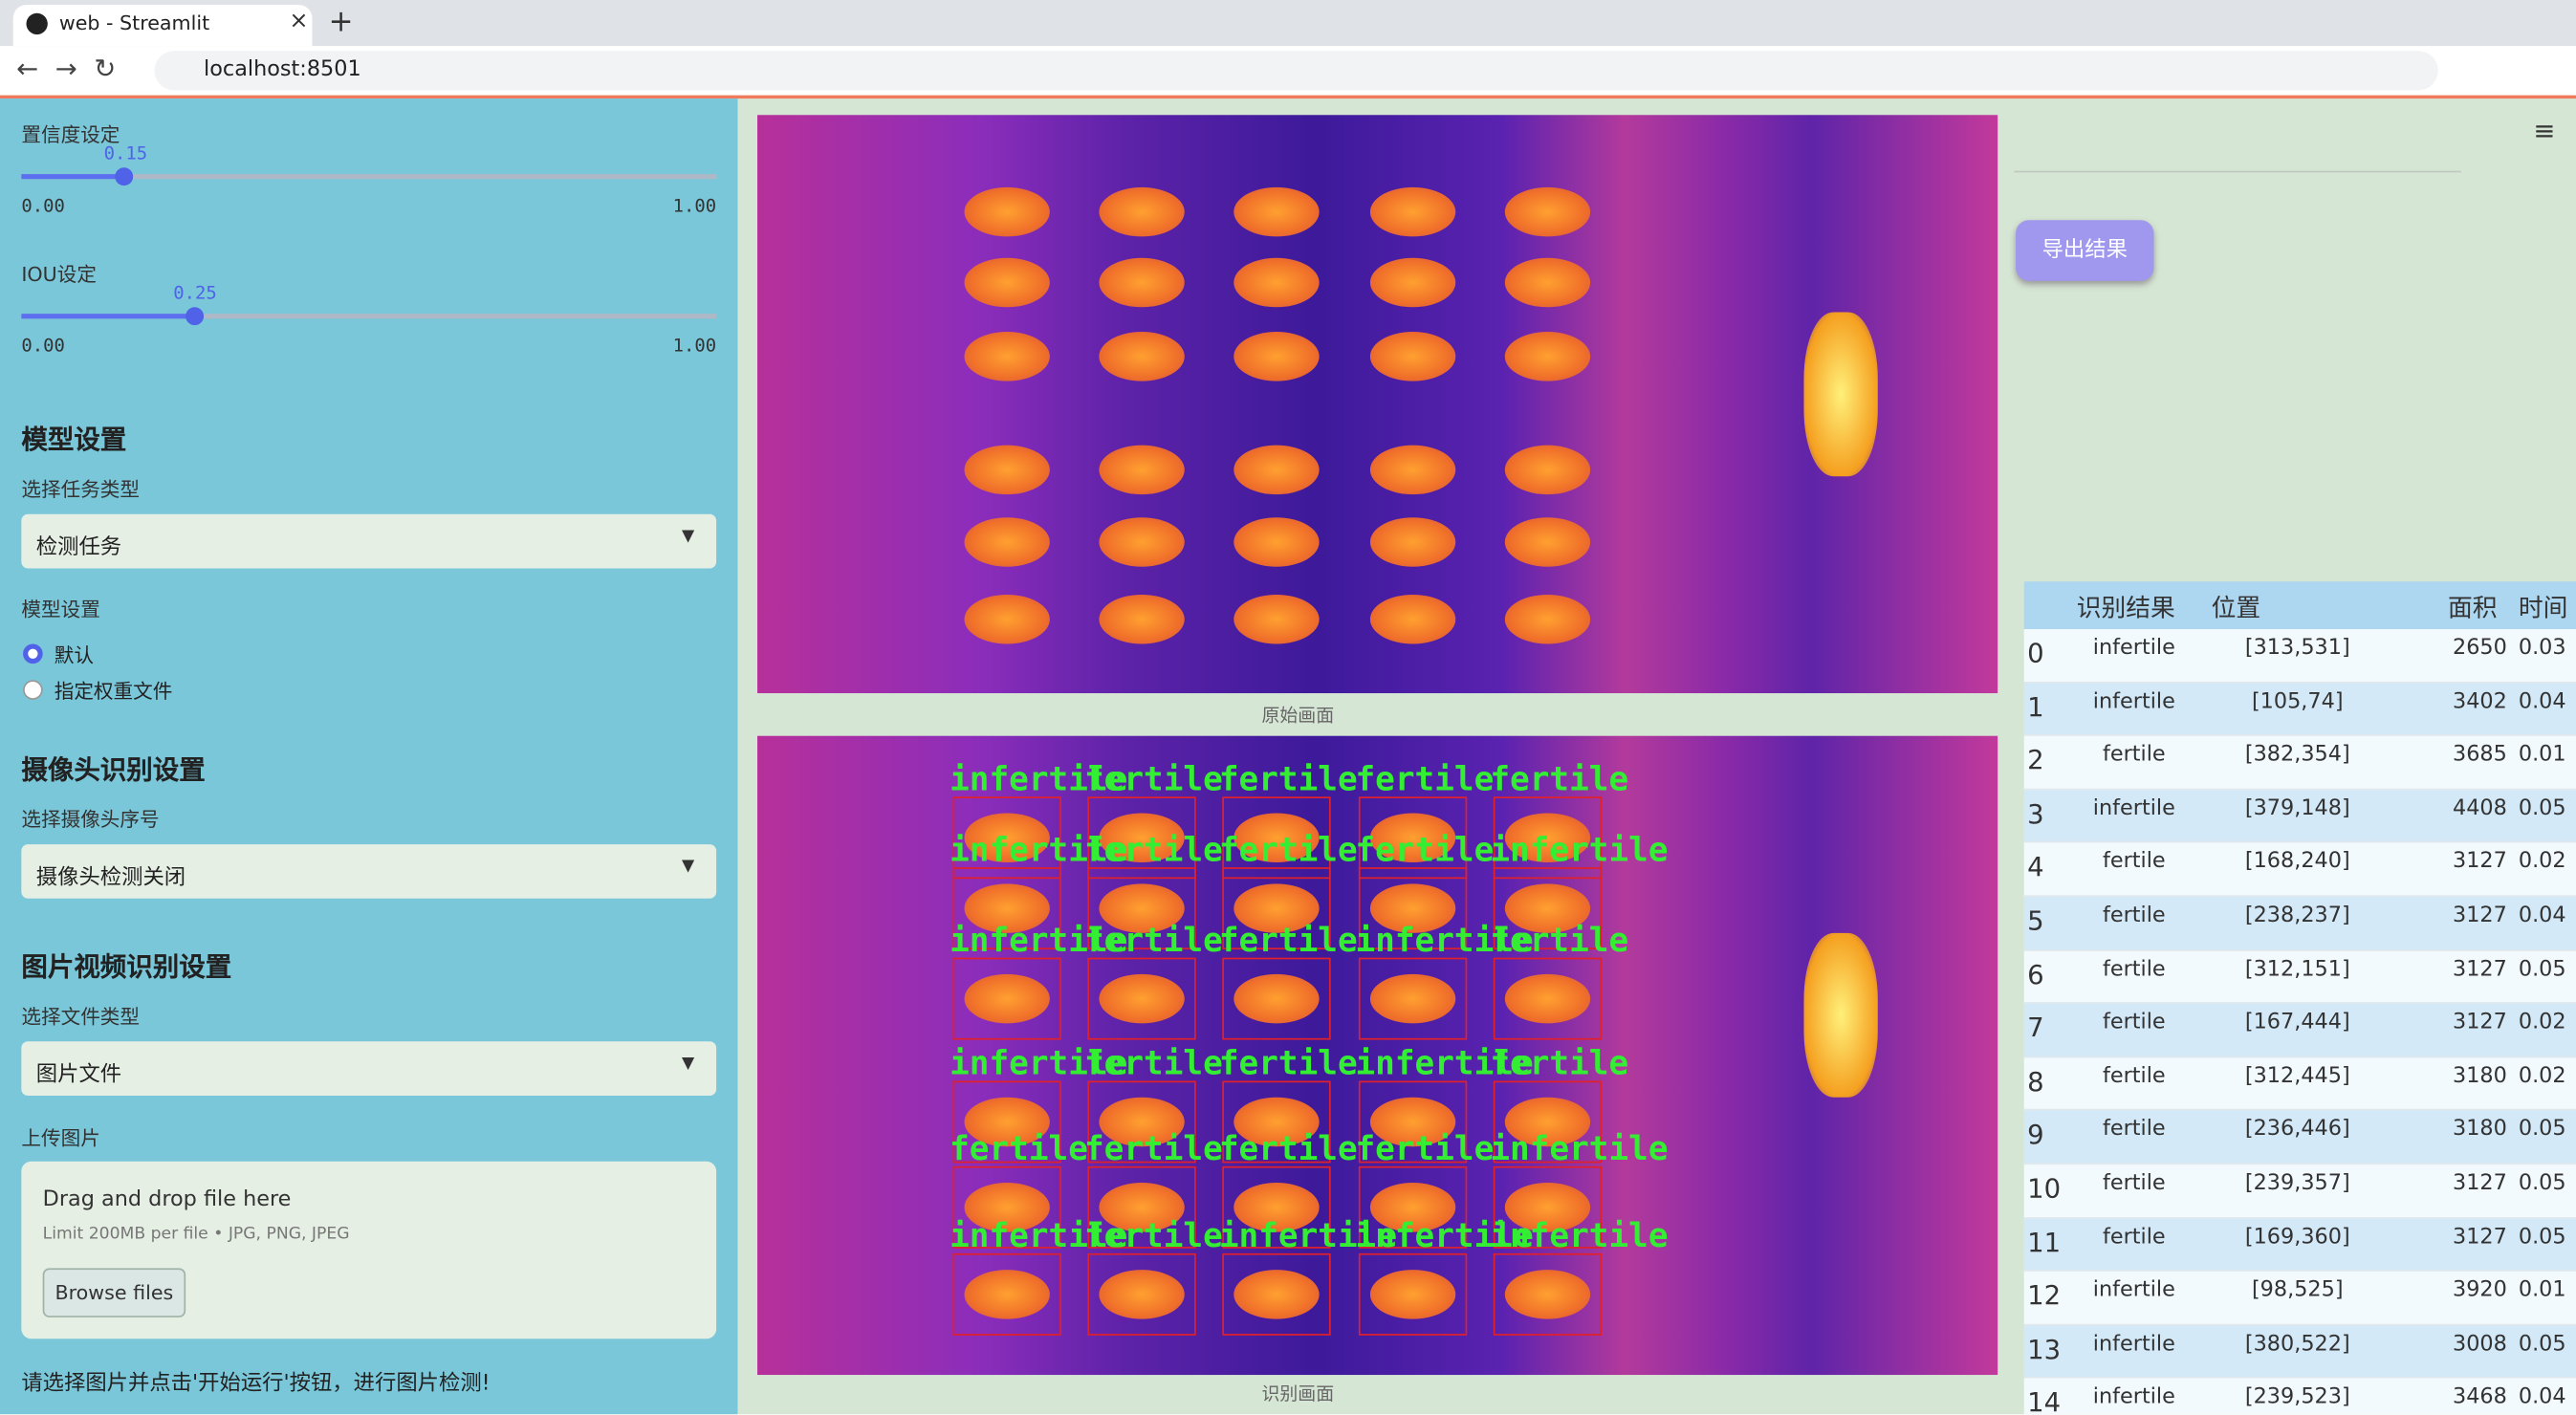 This screenshot has width=2576, height=1415. Describe the element at coordinates (2479, 648) in the screenshot. I see `table-cell: 2650` at that location.